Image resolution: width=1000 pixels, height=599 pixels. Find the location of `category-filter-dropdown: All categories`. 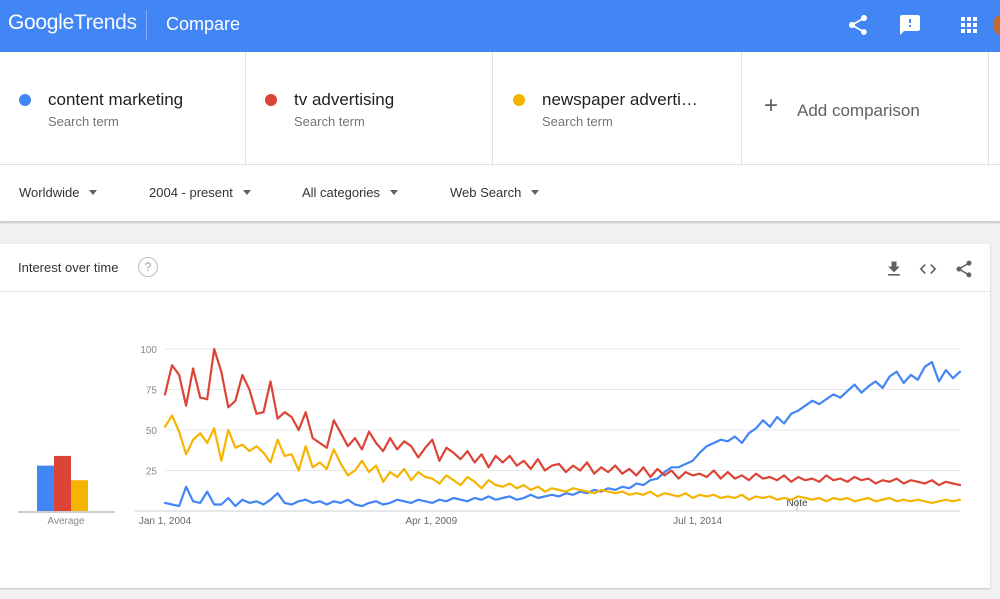

category-filter-dropdown: All categories is located at coordinates (350, 192).